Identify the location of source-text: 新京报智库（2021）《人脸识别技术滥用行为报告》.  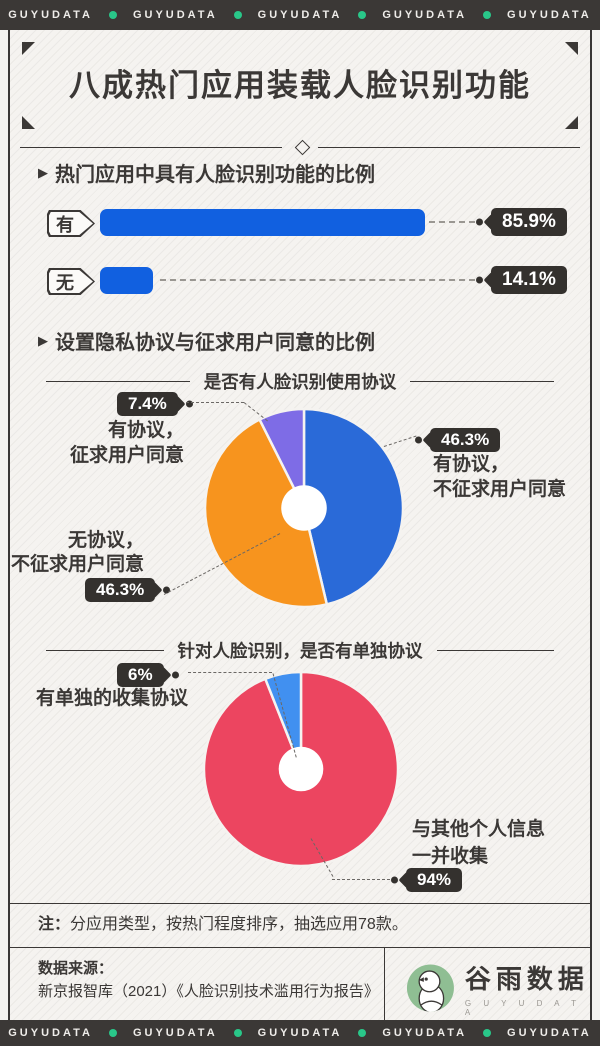
(208, 991).